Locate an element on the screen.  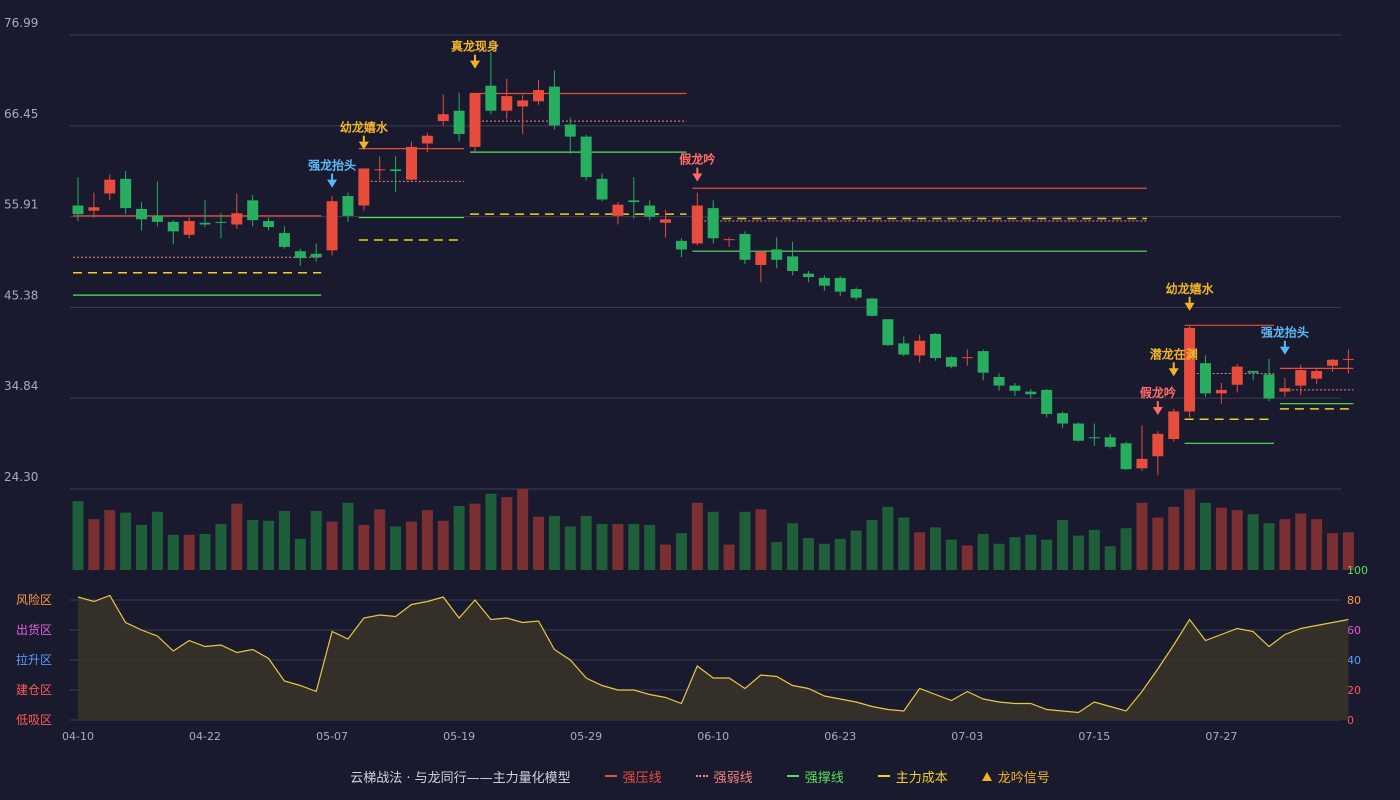
legend-label-support: 强撑线 is located at coordinates (824, 778).